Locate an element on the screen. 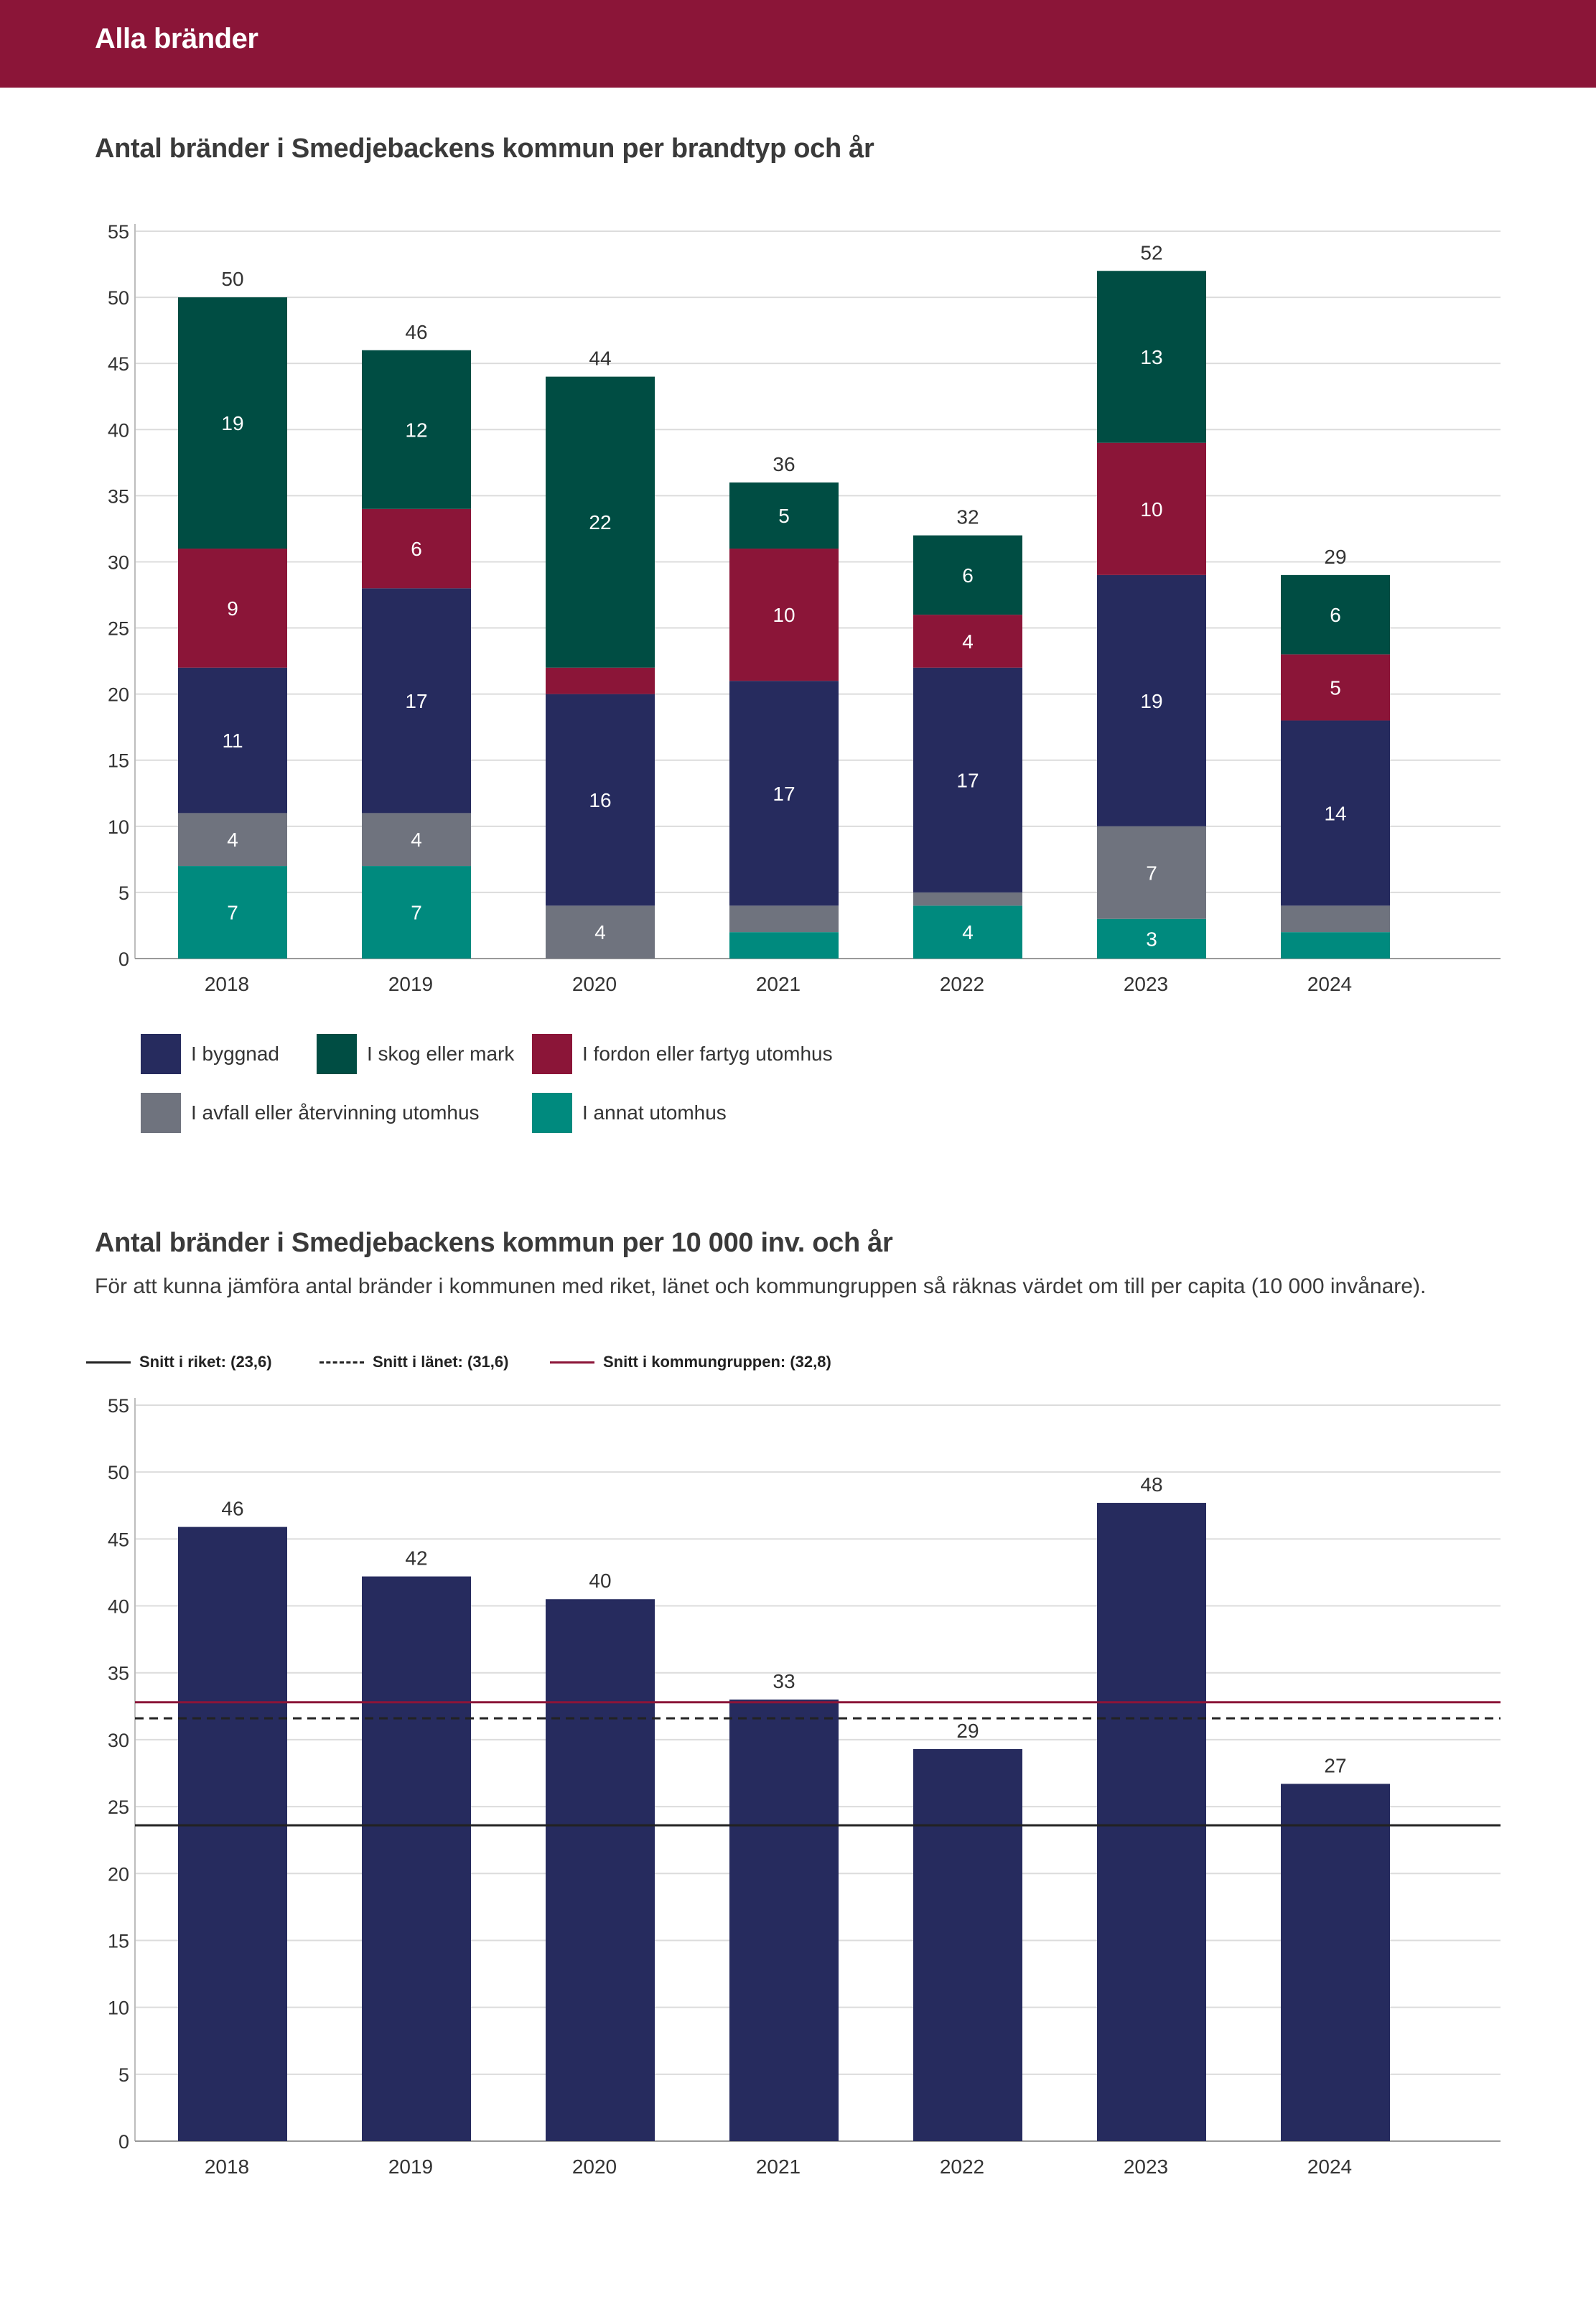  y-tick-label: 5 is located at coordinates (123, 893).